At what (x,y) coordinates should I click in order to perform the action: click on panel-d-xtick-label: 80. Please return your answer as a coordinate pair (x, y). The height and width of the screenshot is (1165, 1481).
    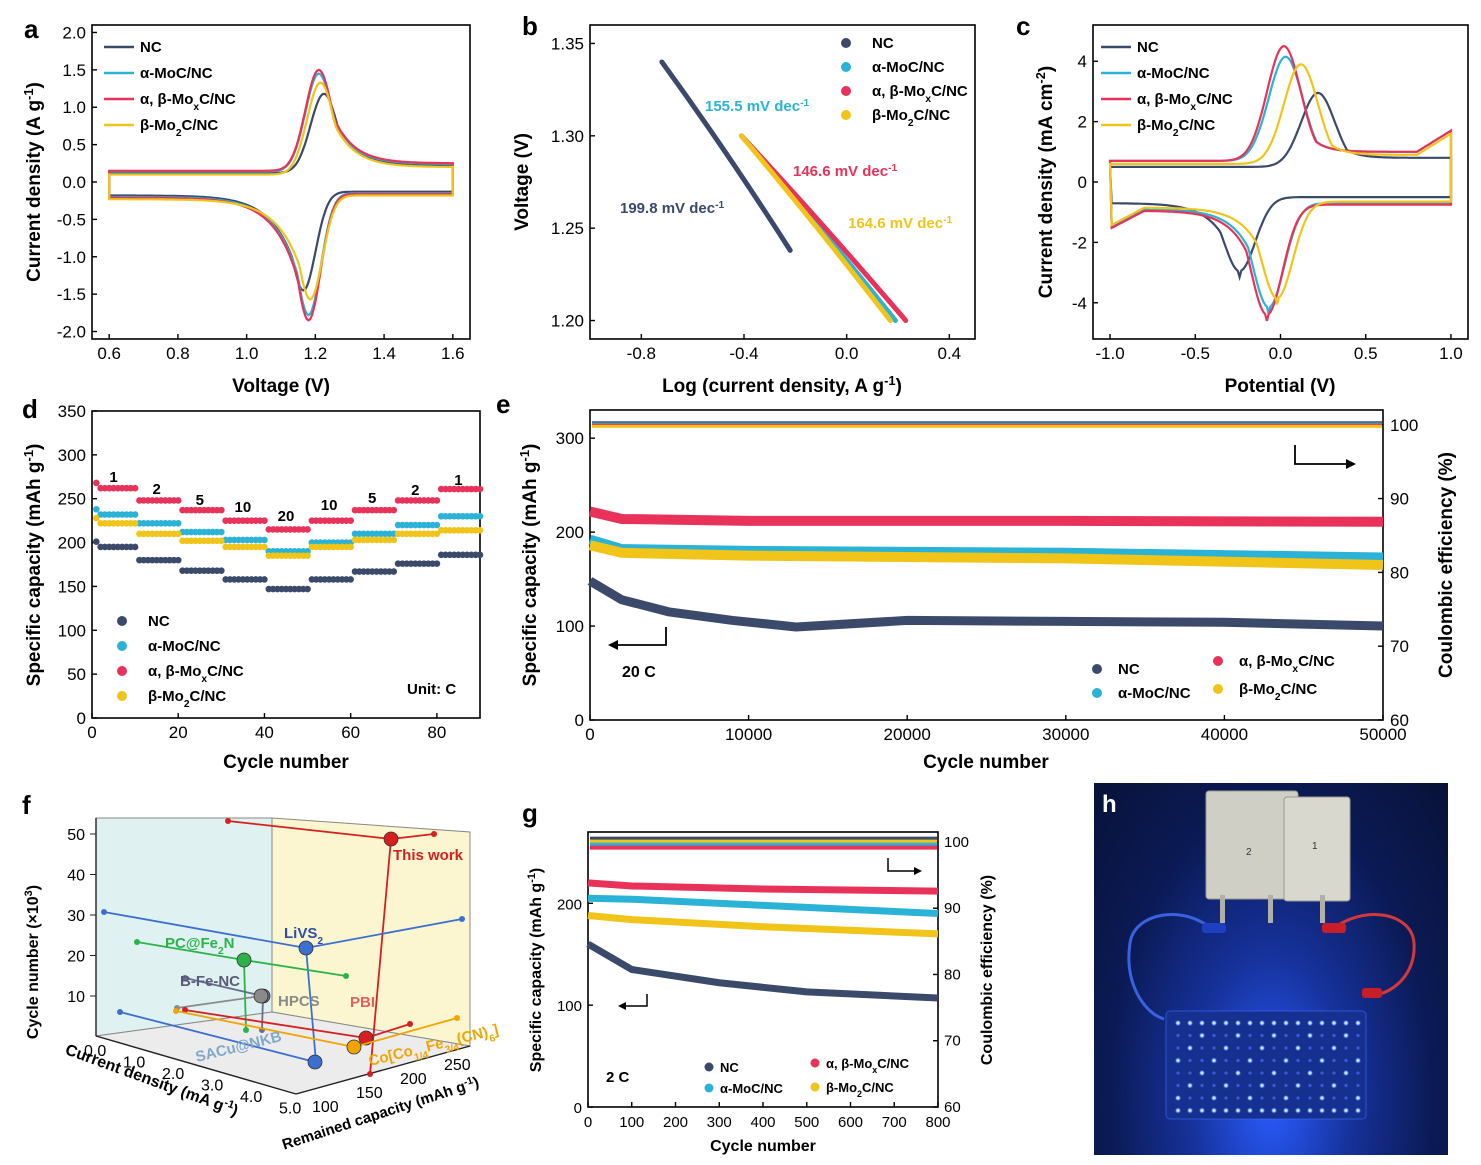
    Looking at the image, I should click on (436, 732).